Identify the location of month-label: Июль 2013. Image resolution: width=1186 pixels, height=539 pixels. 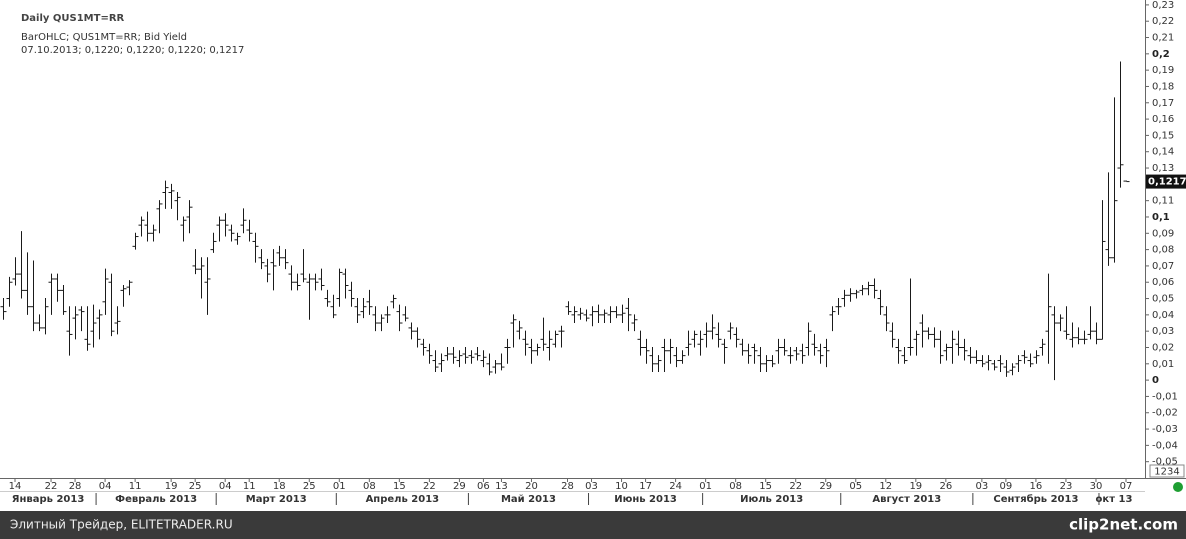
(771, 499).